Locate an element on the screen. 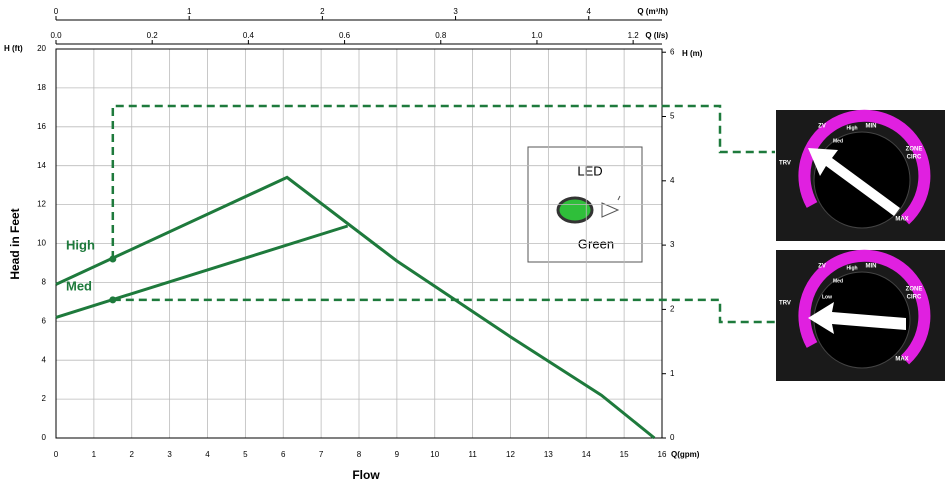 Image resolution: width=945 pixels, height=487 pixels. y-tick-label: 8 is located at coordinates (44, 282).